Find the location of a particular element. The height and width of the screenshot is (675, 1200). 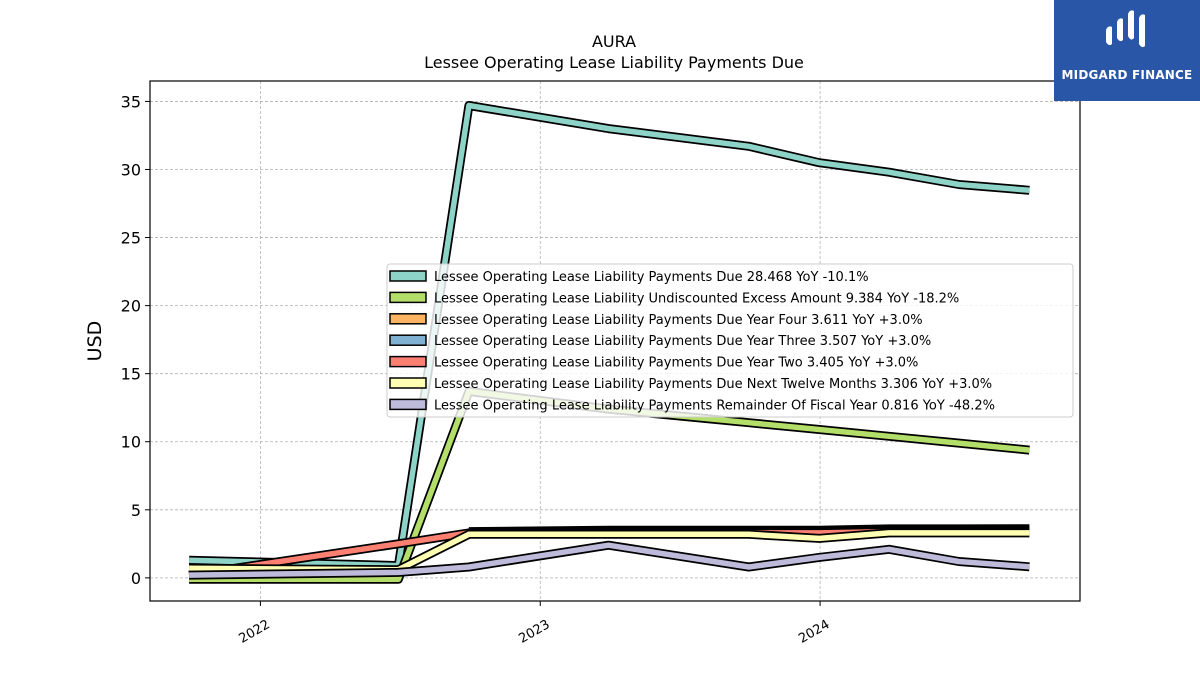

y-tick-label: 35 is located at coordinates (131, 101).